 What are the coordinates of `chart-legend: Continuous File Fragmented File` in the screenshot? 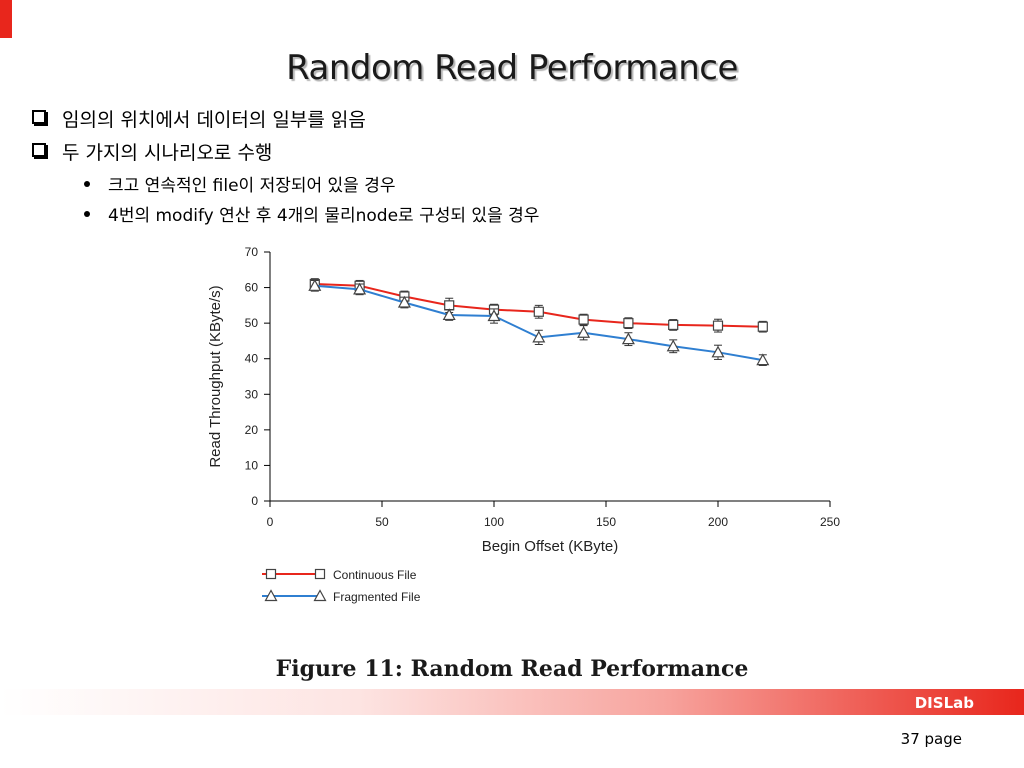 It's located at (341, 586).